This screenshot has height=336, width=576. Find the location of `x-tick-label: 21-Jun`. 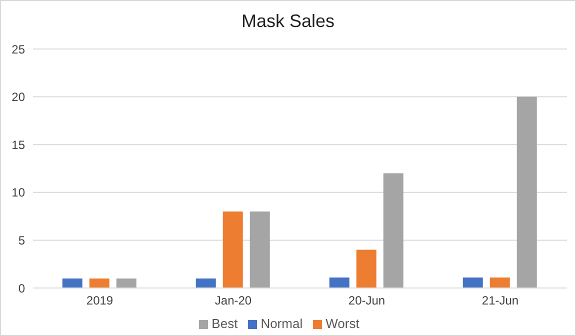

x-tick-label: 21-Jun is located at coordinates (500, 301).